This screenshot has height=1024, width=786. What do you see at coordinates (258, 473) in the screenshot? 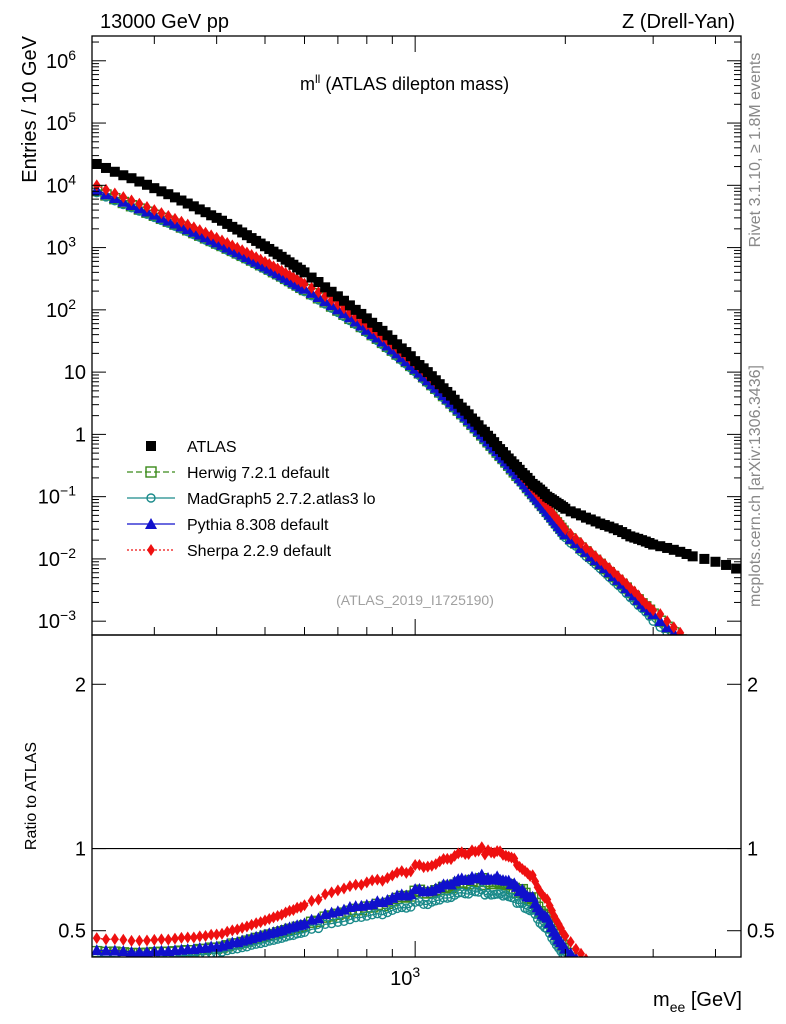
I see `legend-label-herwig: Herwig 7.2.1 default` at bounding box center [258, 473].